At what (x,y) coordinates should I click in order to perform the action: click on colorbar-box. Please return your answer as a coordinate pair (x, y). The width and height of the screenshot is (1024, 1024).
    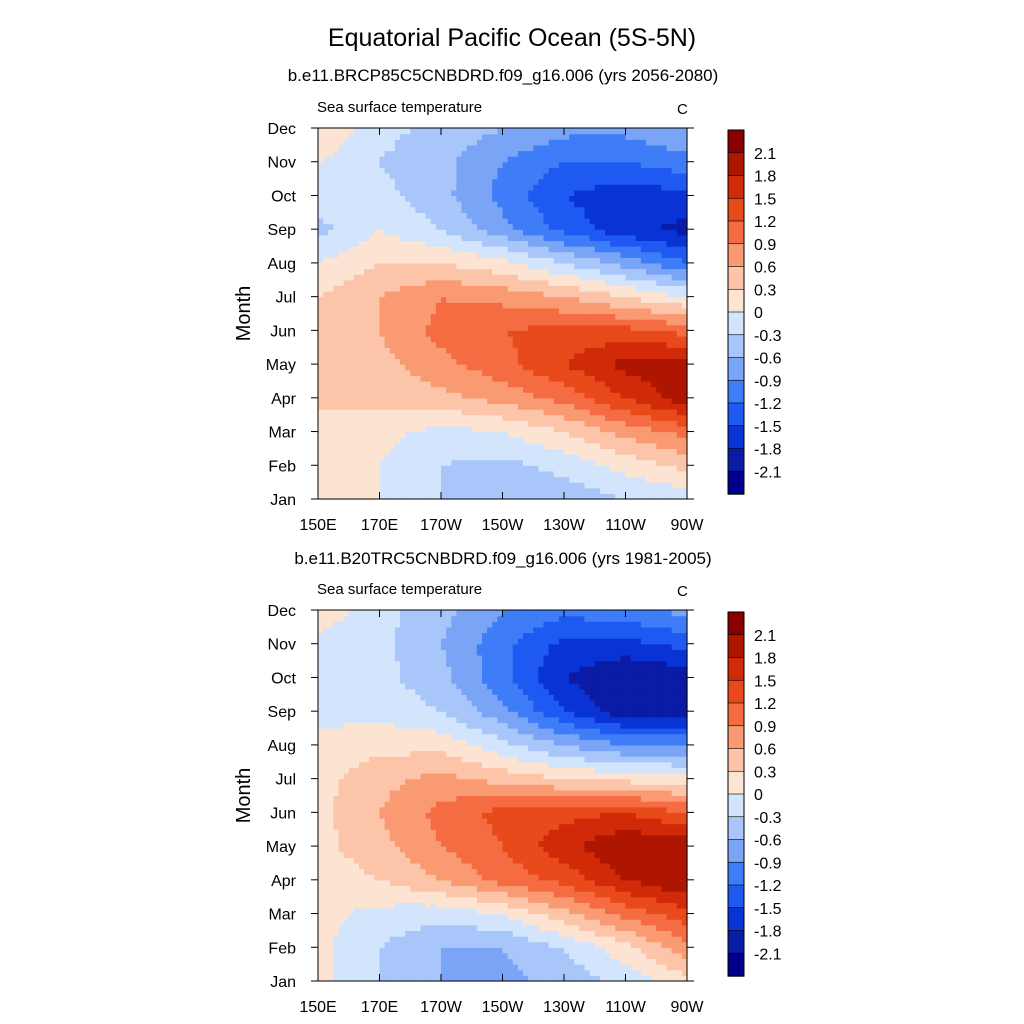
    Looking at the image, I should click on (736, 164).